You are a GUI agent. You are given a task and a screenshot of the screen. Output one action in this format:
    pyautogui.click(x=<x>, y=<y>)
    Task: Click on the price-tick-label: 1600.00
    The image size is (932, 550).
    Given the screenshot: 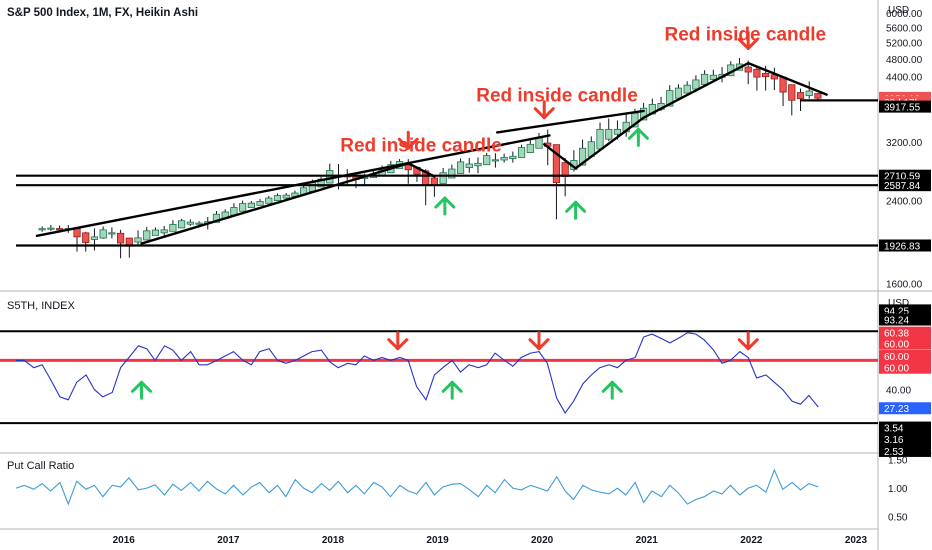 What is the action you would take?
    pyautogui.click(x=904, y=285)
    